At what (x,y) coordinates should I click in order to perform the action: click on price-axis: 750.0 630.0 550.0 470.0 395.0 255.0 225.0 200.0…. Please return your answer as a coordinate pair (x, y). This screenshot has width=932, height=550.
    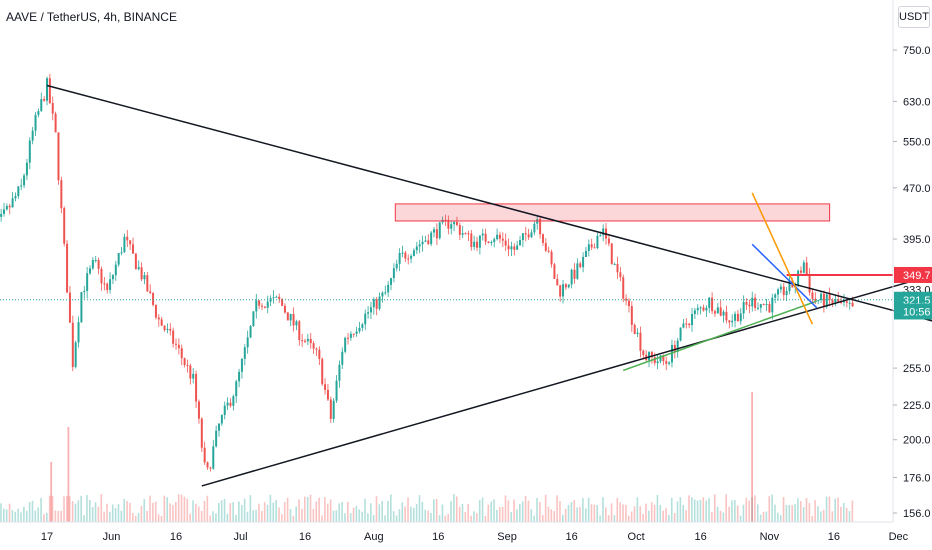
    Looking at the image, I should click on (912, 282).